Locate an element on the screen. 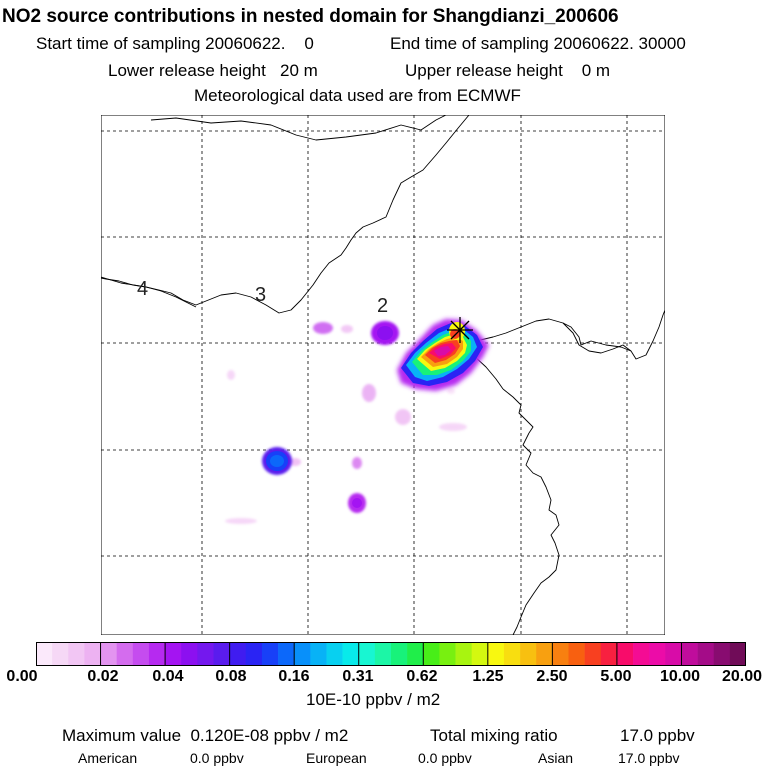  max-value-label: Maximum value 0.120E-08 ppbv / m2 is located at coordinates (205, 735).